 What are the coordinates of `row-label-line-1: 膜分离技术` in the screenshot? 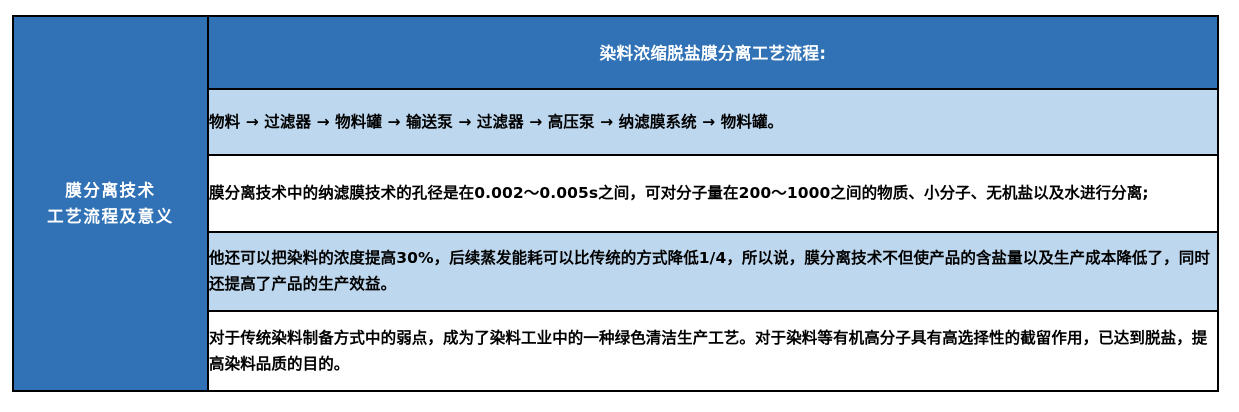 It's located at (110, 190).